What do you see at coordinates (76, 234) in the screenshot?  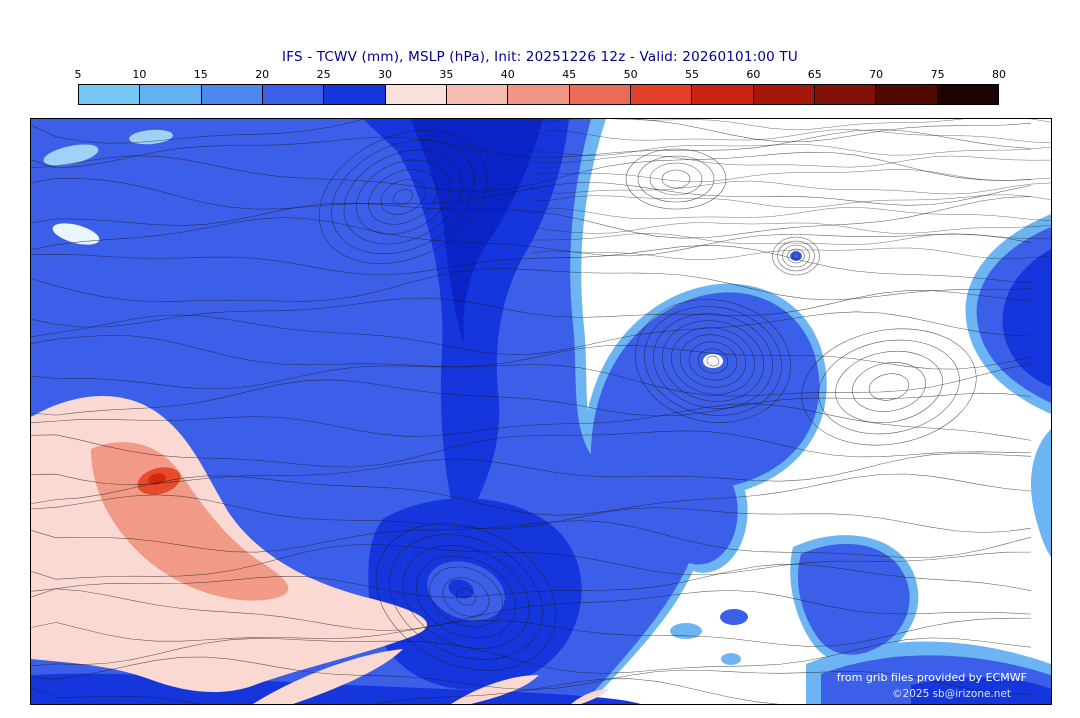 I see `dry-patch` at bounding box center [76, 234].